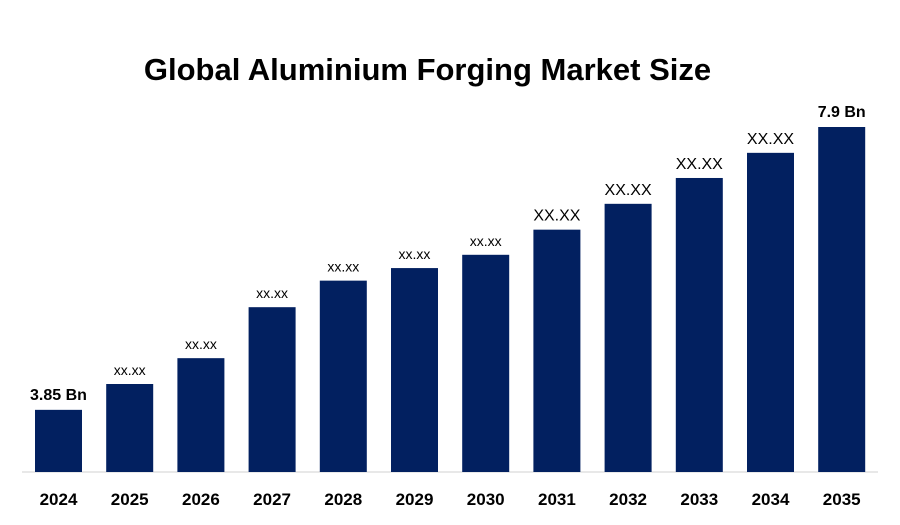 The image size is (900, 525). I want to click on bar-2031, so click(557, 350).